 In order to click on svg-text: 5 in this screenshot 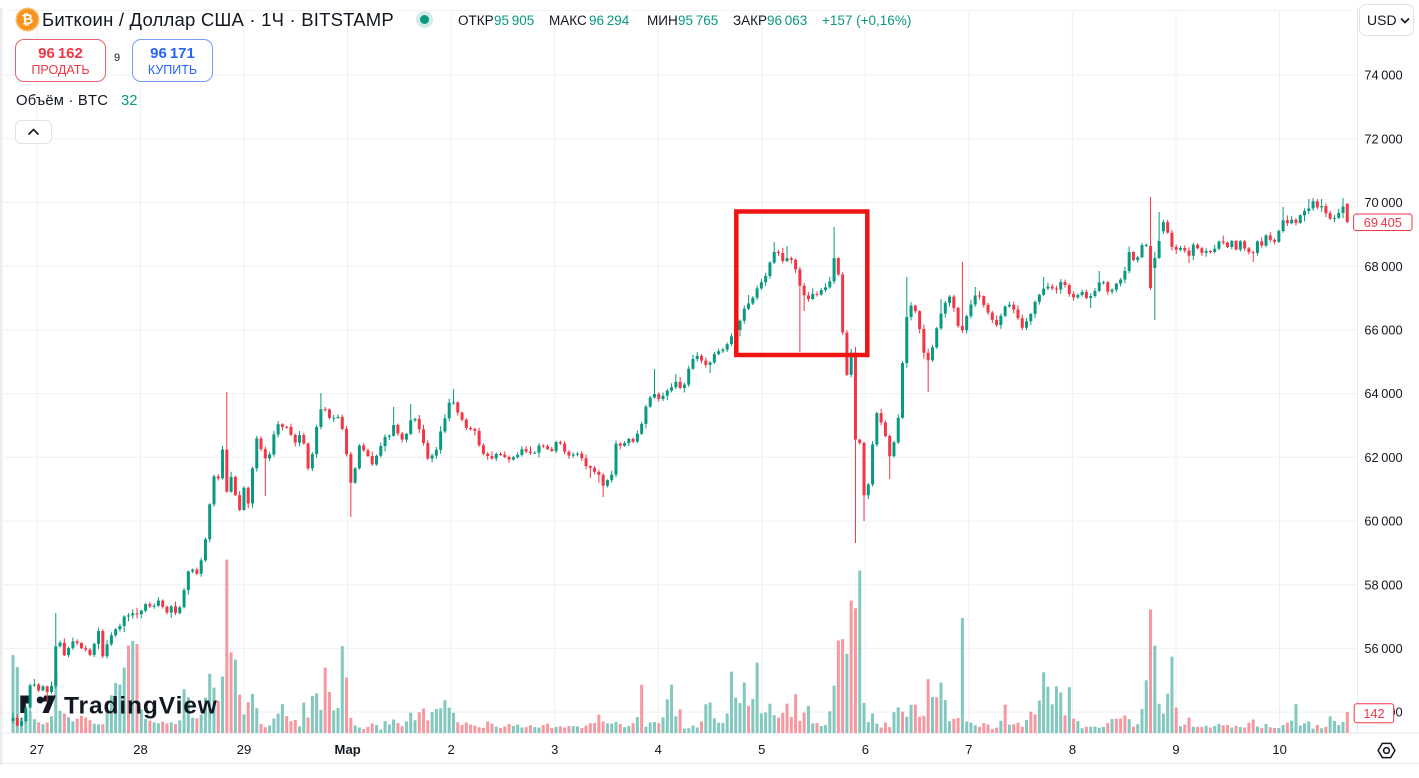, I will do `click(761, 749)`.